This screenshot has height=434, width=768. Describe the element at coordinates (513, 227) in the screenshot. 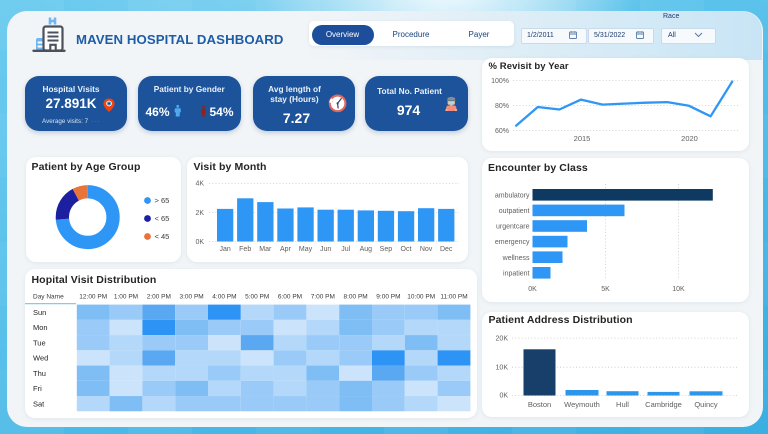

I see `svg-text: urgentcare` at that location.